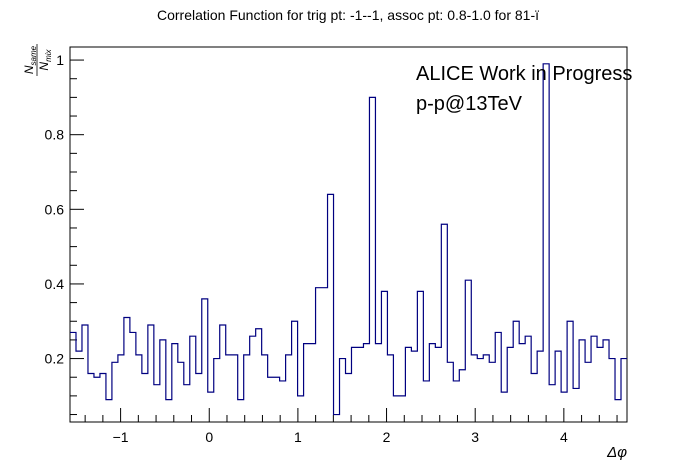  I want to click on x-tick-label: 0, so click(209, 437).